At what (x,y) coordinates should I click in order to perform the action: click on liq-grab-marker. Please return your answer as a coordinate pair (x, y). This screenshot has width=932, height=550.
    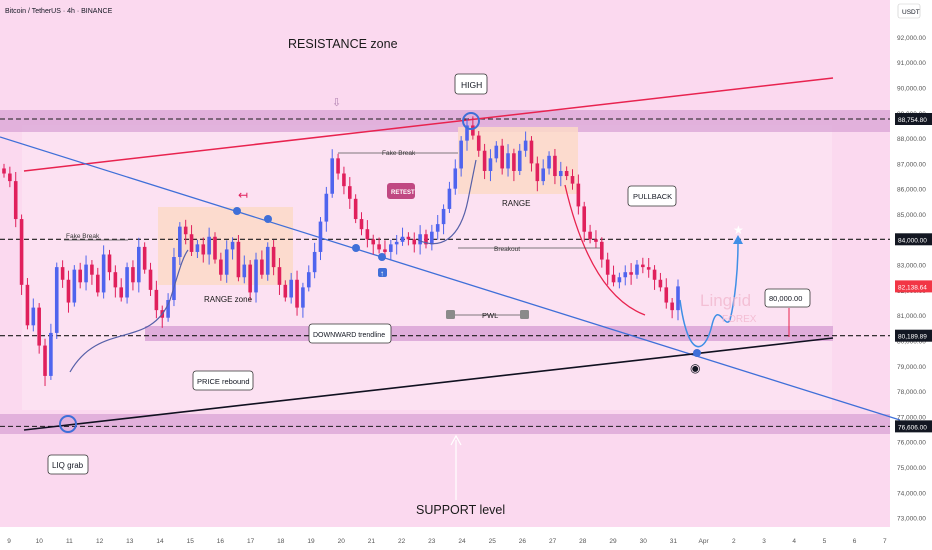
    Looking at the image, I should click on (68, 424).